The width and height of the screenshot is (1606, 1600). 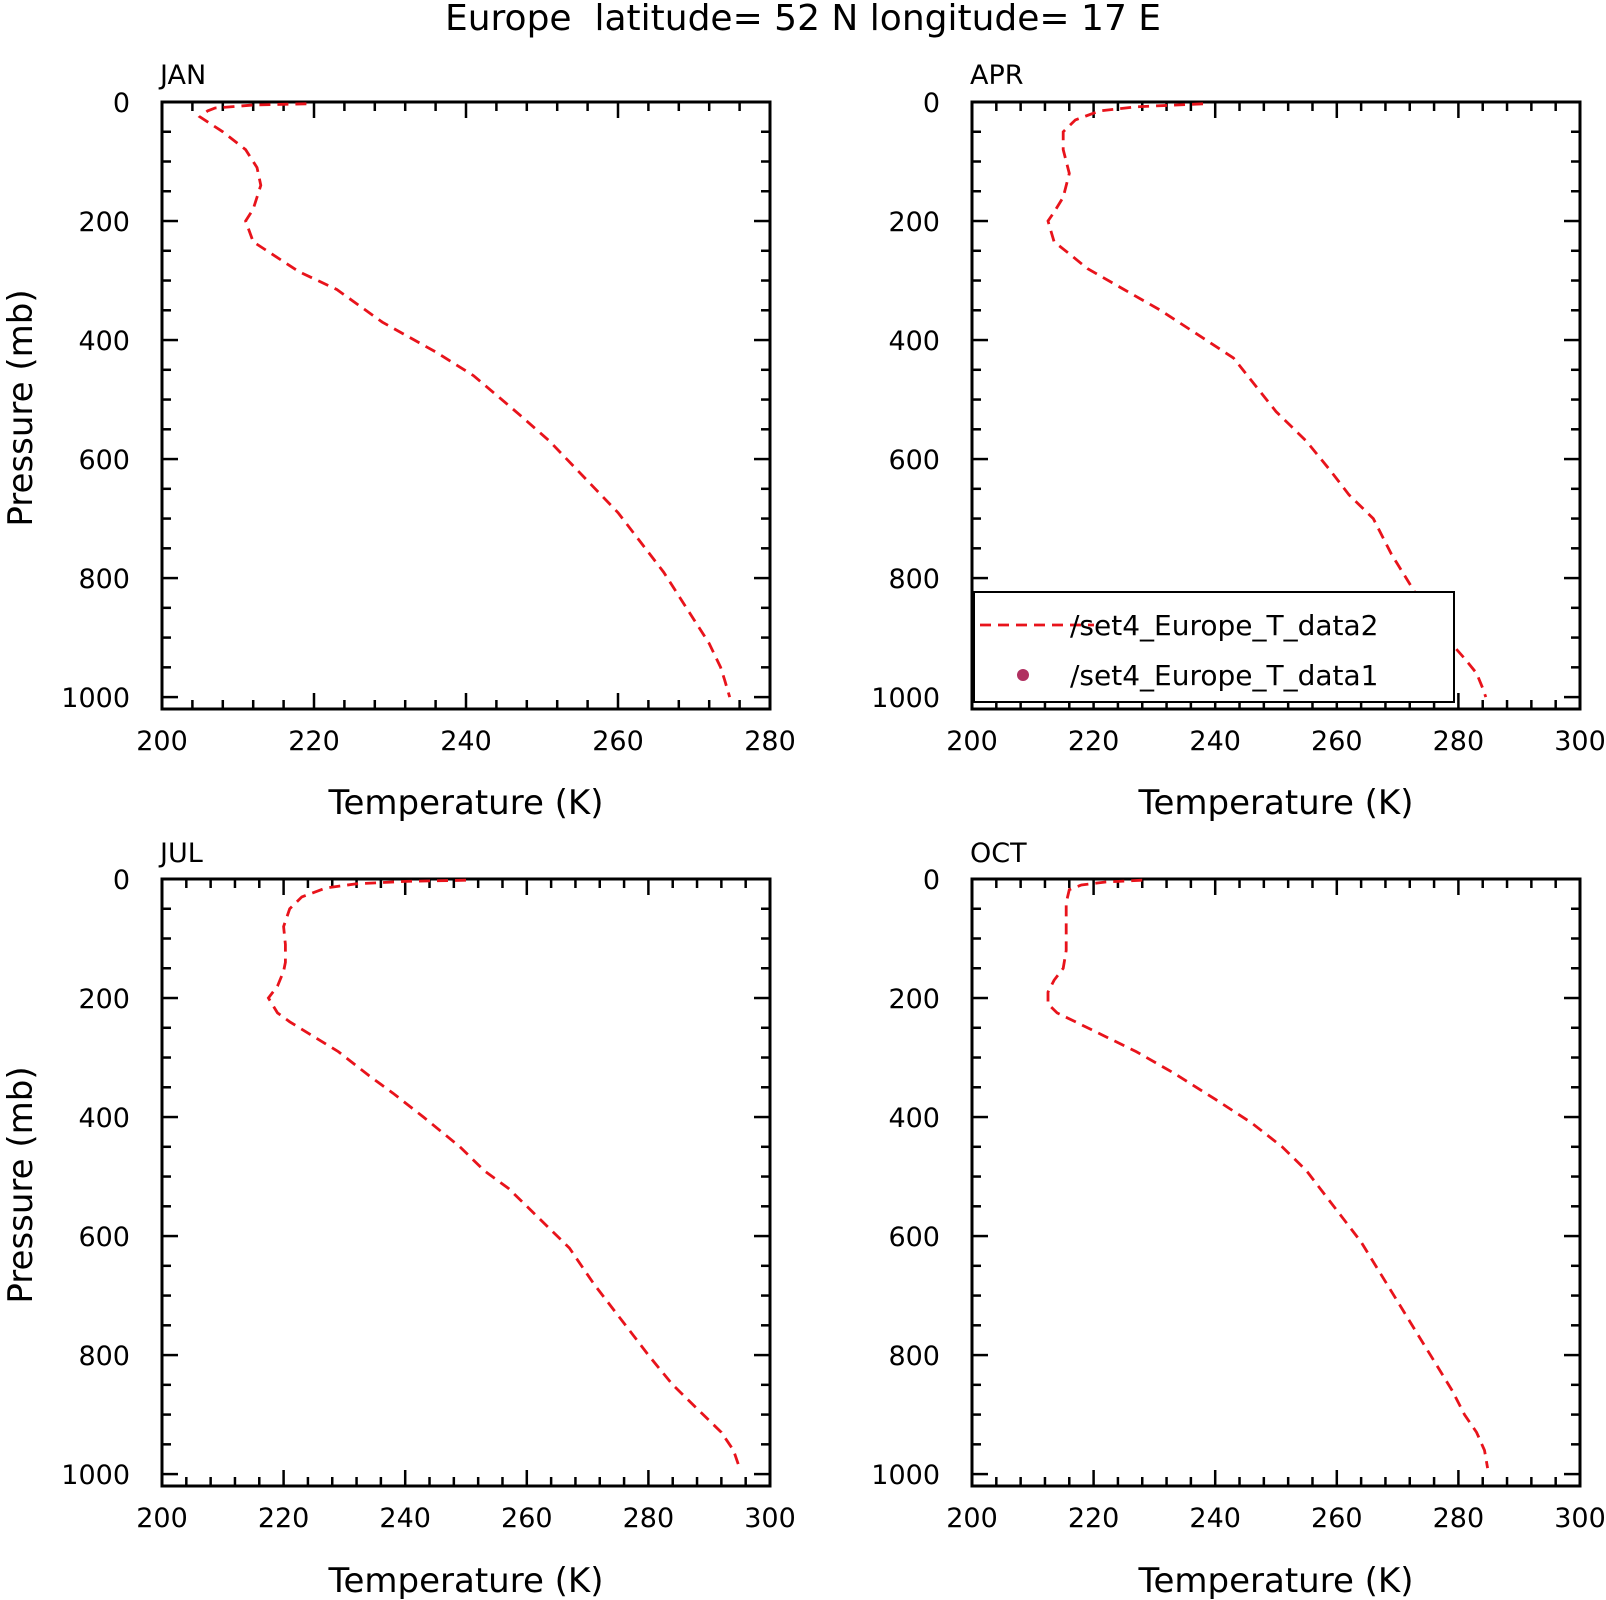 I want to click on panel-title-jan: JAN, so click(x=182, y=75).